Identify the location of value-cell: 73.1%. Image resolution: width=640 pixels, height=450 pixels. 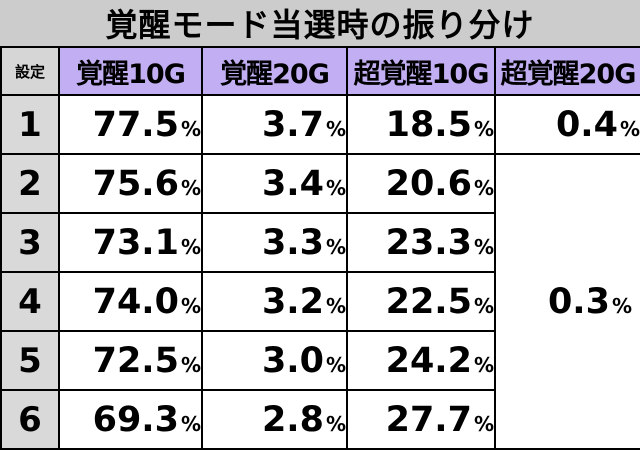
(130, 242).